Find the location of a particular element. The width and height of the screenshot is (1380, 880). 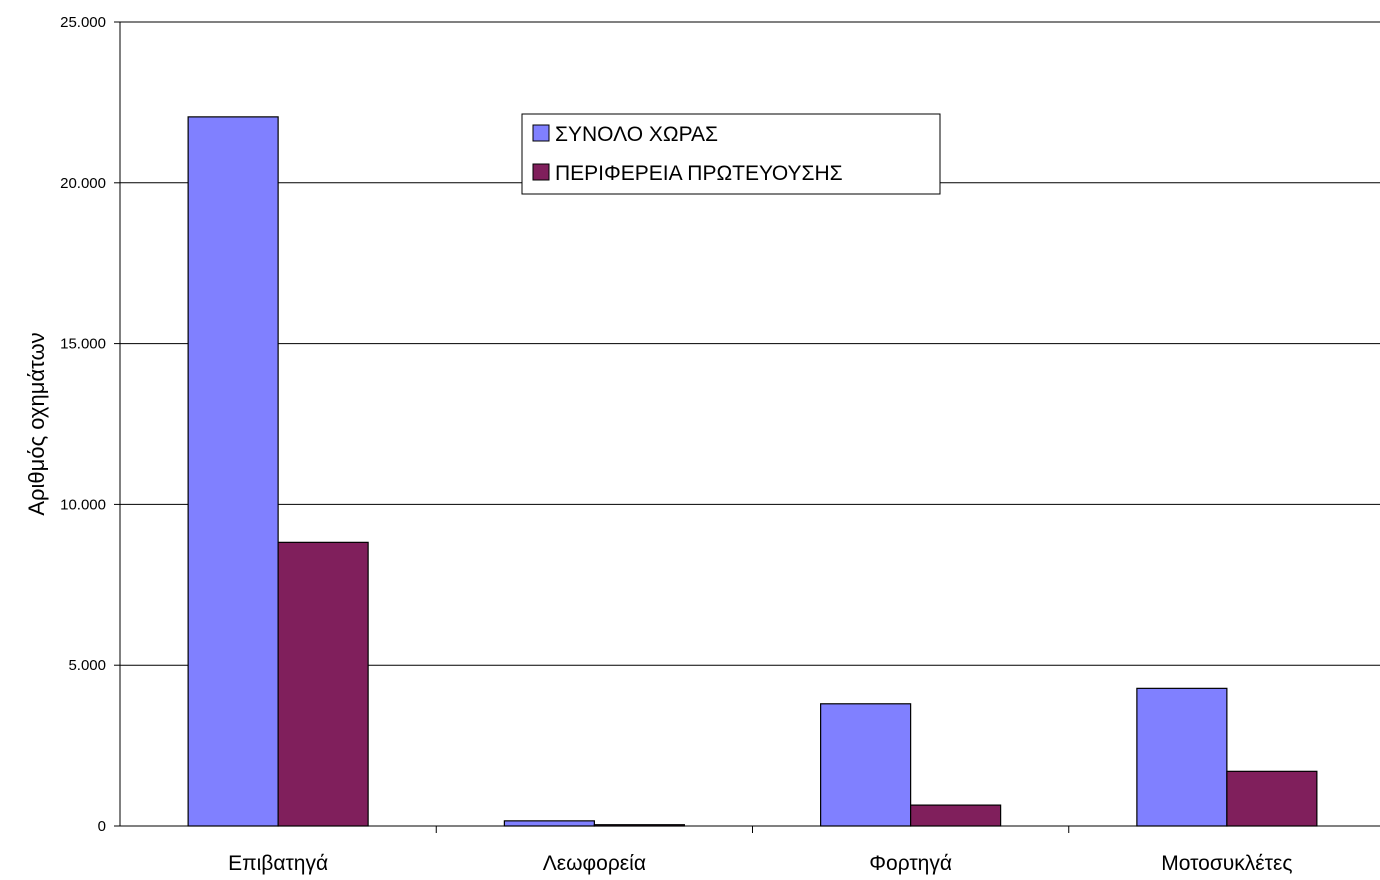

legend-label-total: ΣΥΝΟΛΟ ΧΩΡΑΣ is located at coordinates (636, 134).